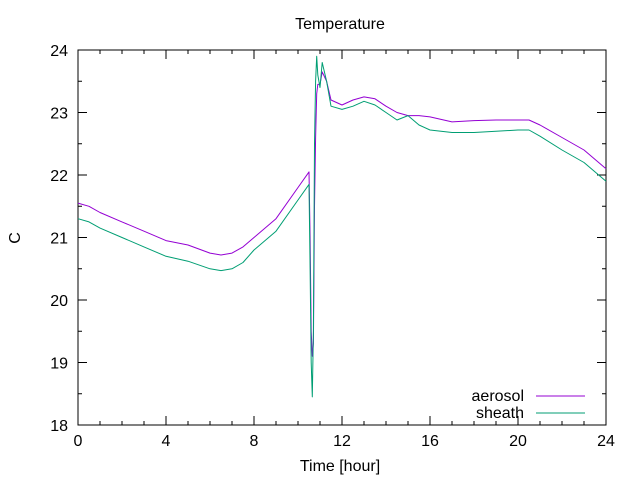  What do you see at coordinates (78, 441) in the screenshot?
I see `x-tick-label: 0` at bounding box center [78, 441].